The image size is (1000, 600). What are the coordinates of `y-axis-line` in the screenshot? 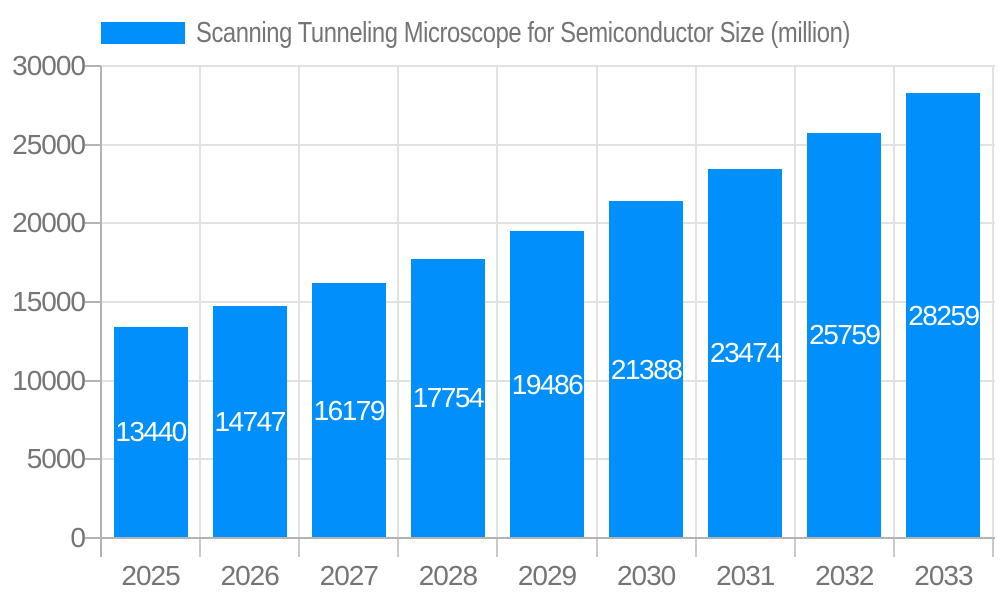 It's located at (101, 311).